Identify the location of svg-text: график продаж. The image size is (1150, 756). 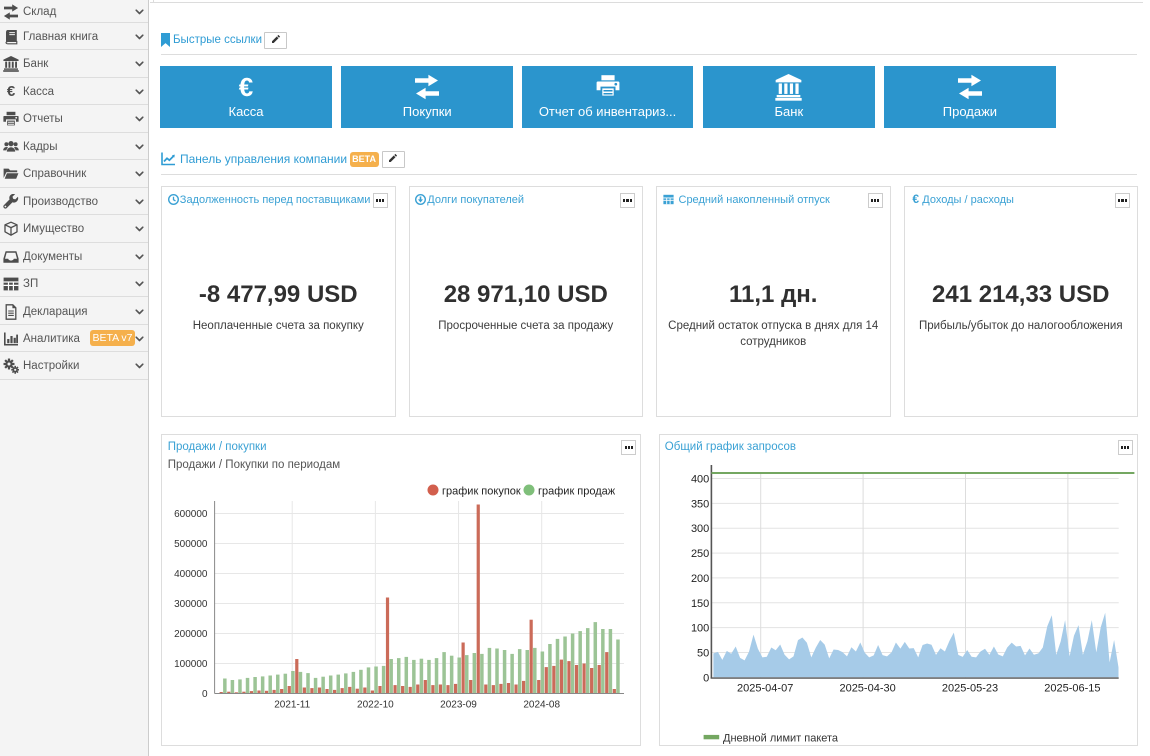
(577, 492).